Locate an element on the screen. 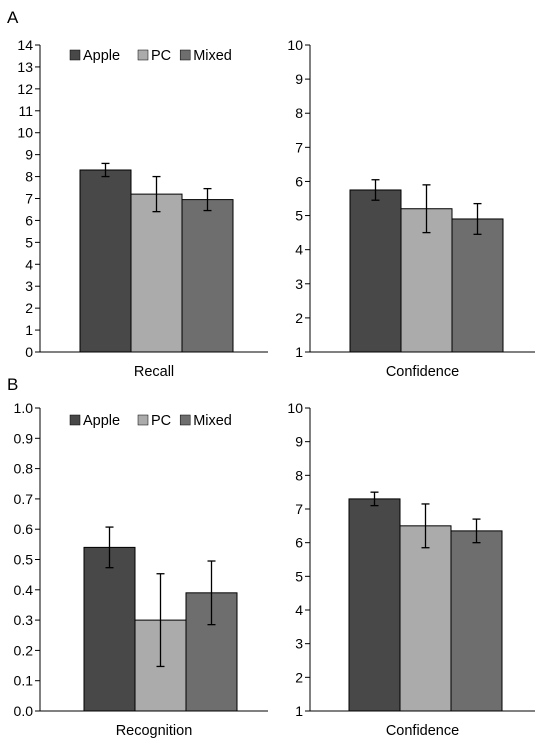 Image resolution: width=535 pixels, height=738 pixels. y-tick-label: 0.2 is located at coordinates (24, 650).